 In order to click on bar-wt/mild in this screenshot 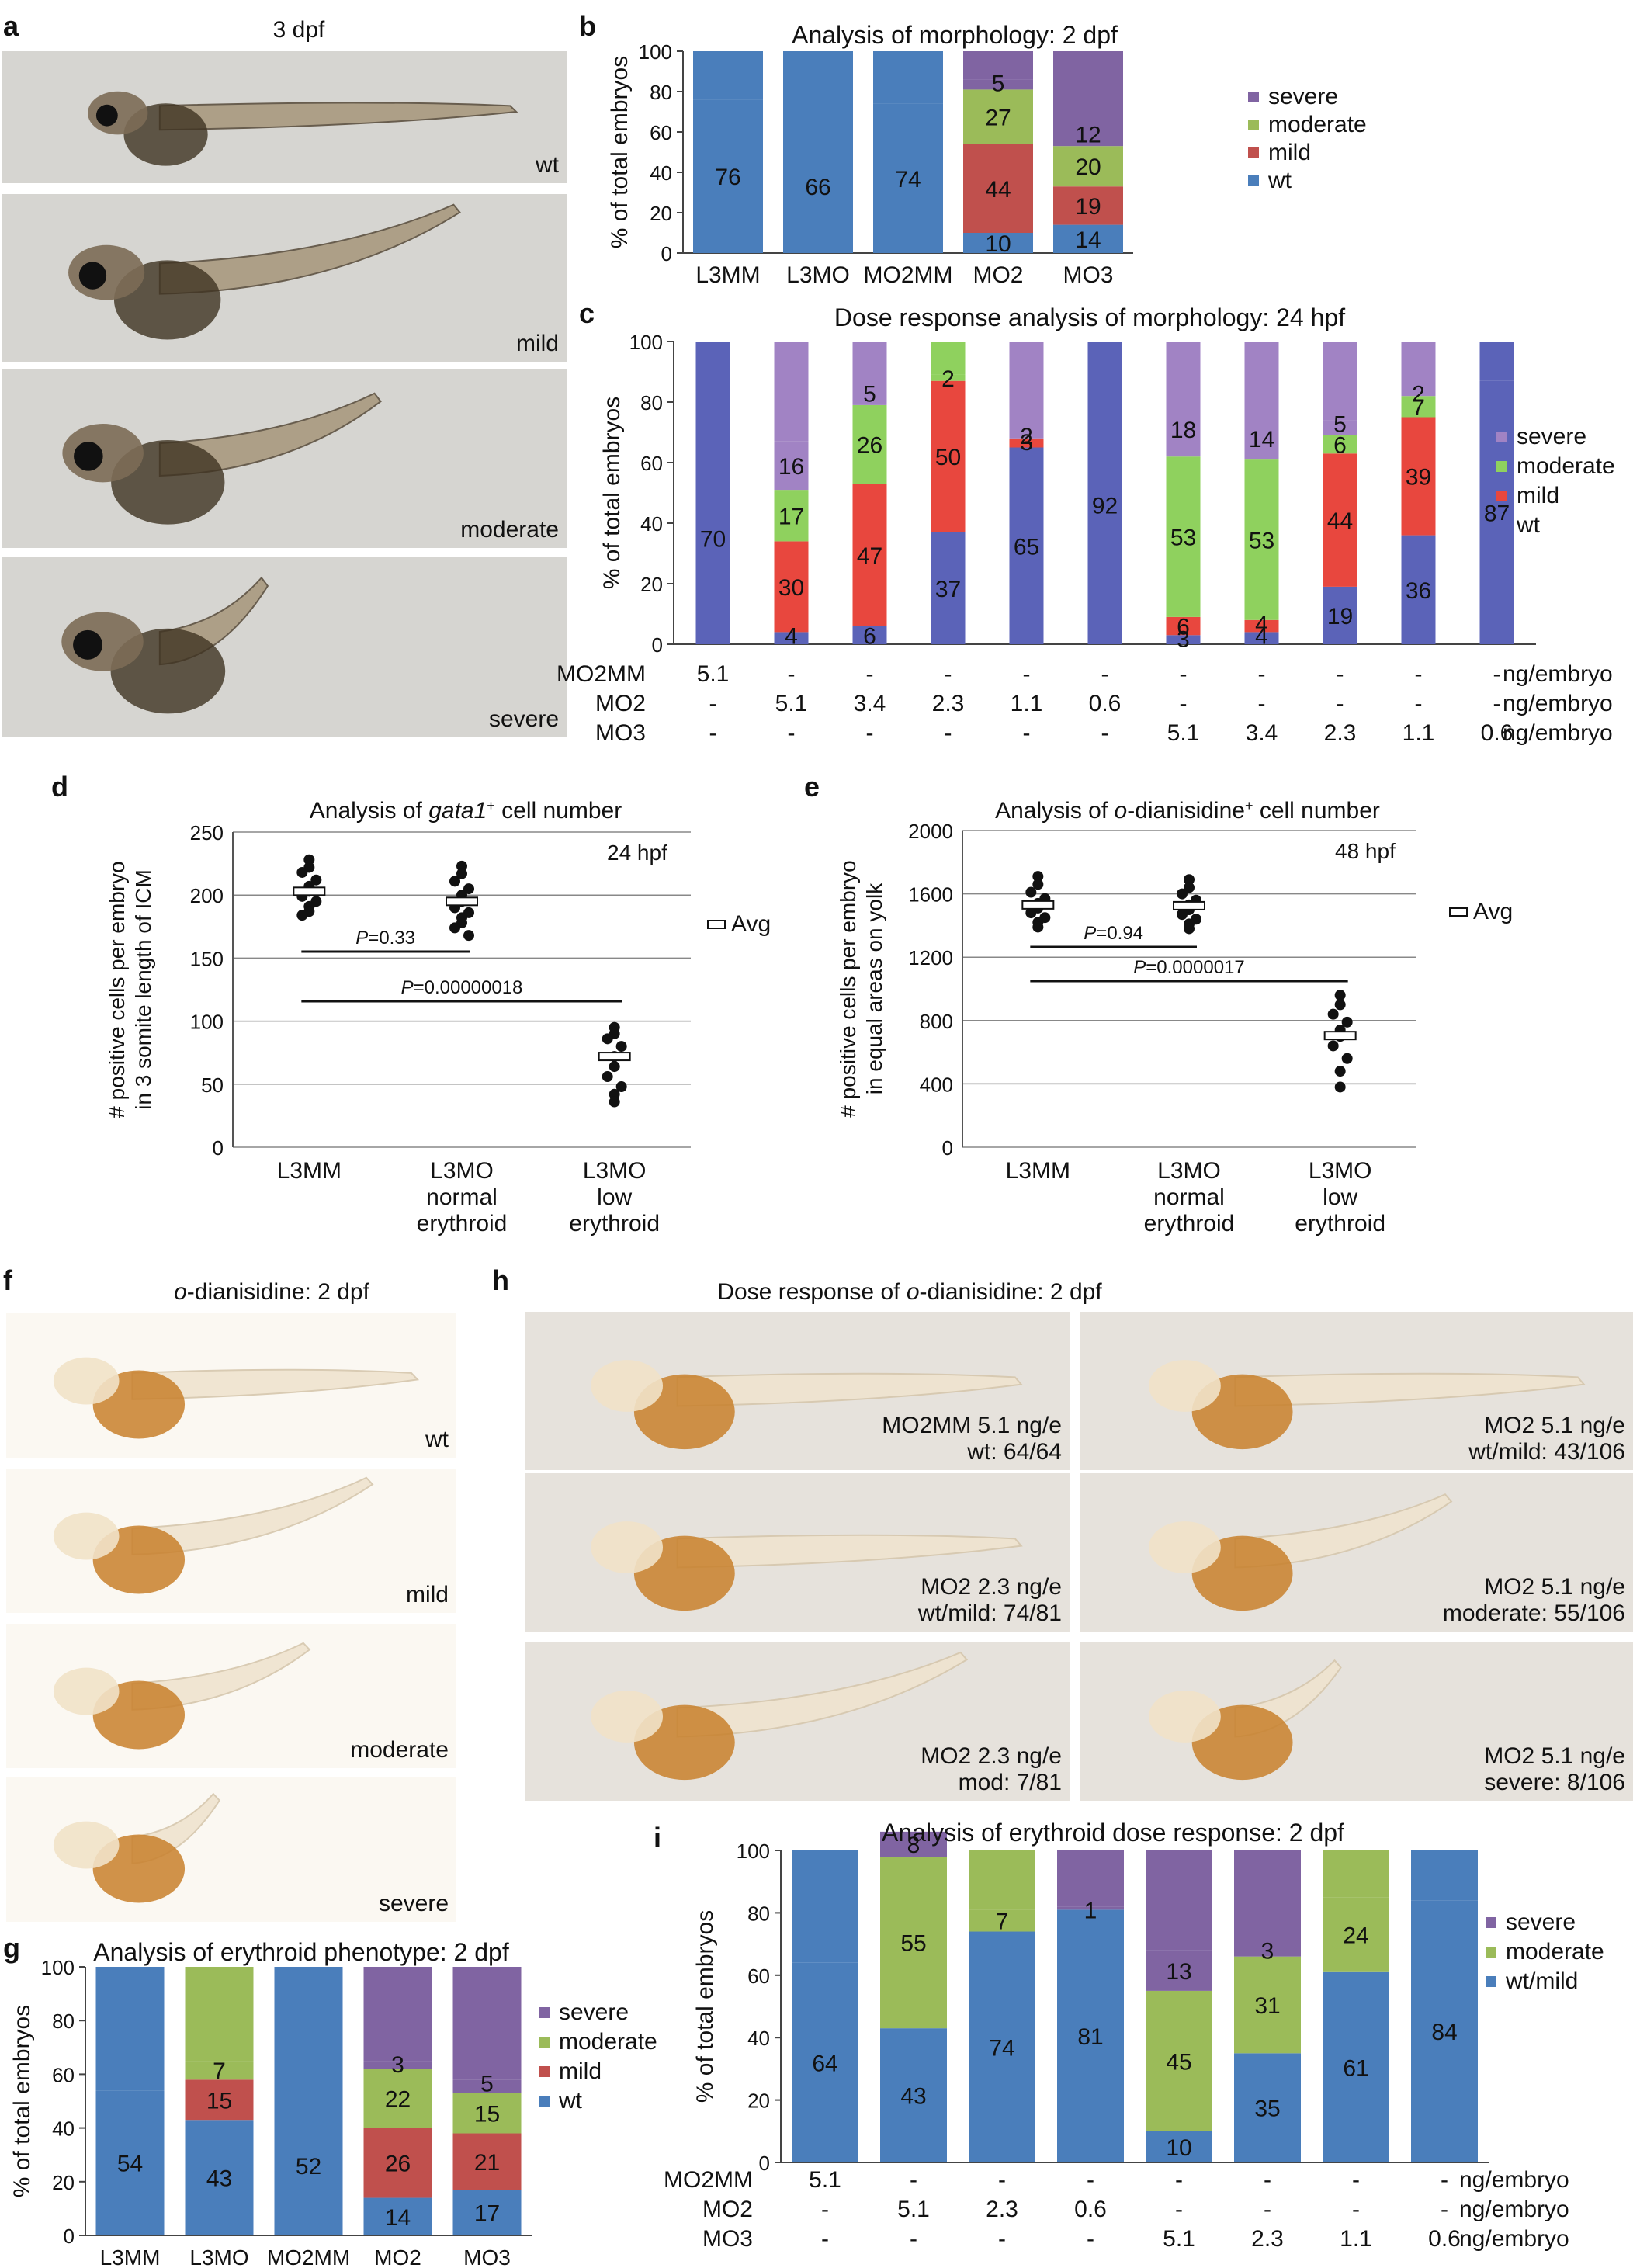, I will do `click(1444, 2031)`.